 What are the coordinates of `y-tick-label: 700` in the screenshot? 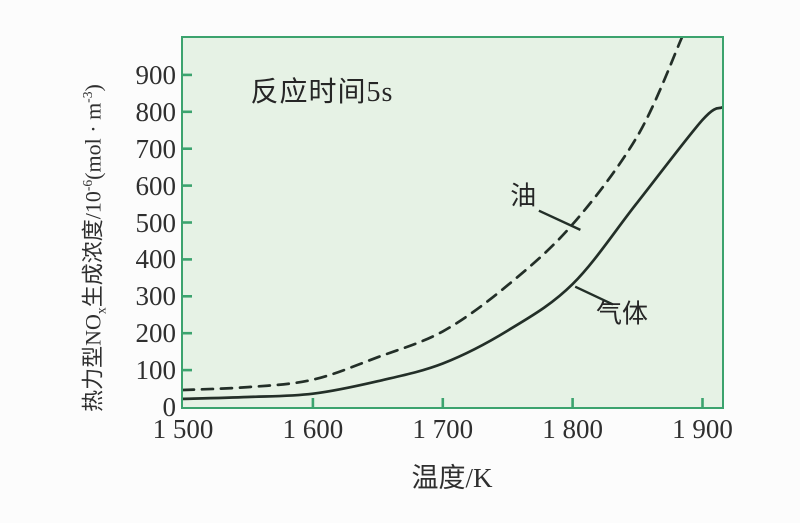 It's located at (156, 148).